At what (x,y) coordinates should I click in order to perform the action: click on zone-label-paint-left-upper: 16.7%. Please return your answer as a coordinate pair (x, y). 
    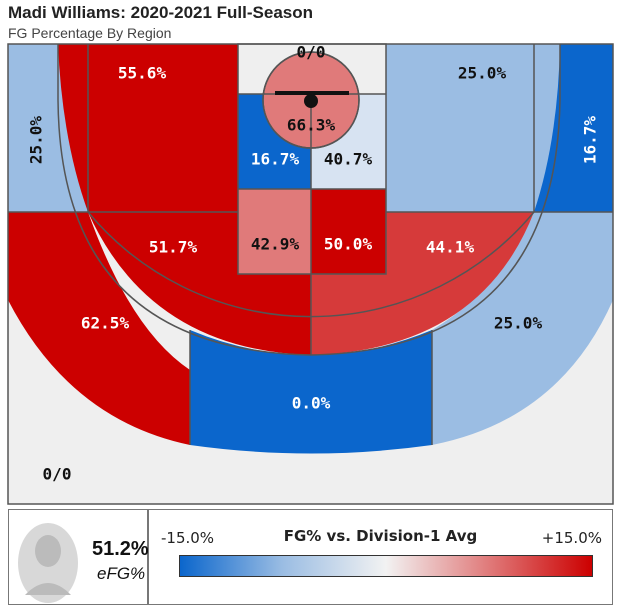
    Looking at the image, I should click on (275, 159).